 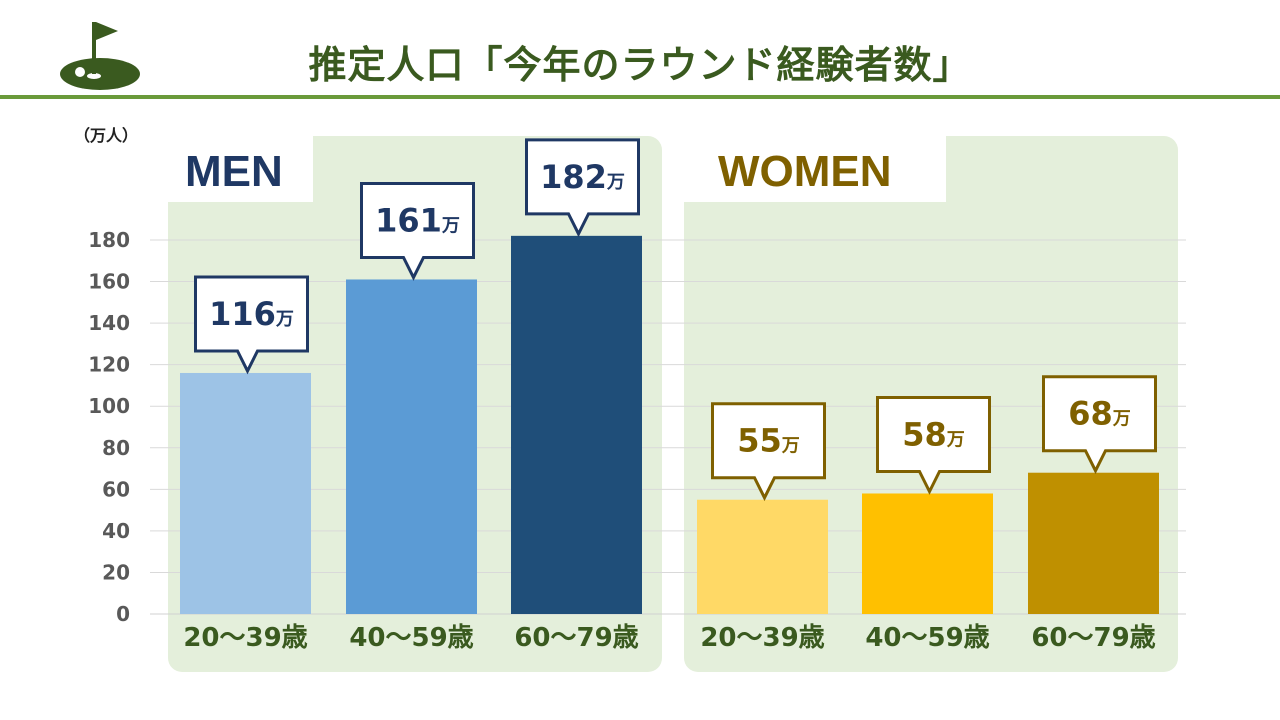 What do you see at coordinates (109, 240) in the screenshot?
I see `y-tick-label: 180` at bounding box center [109, 240].